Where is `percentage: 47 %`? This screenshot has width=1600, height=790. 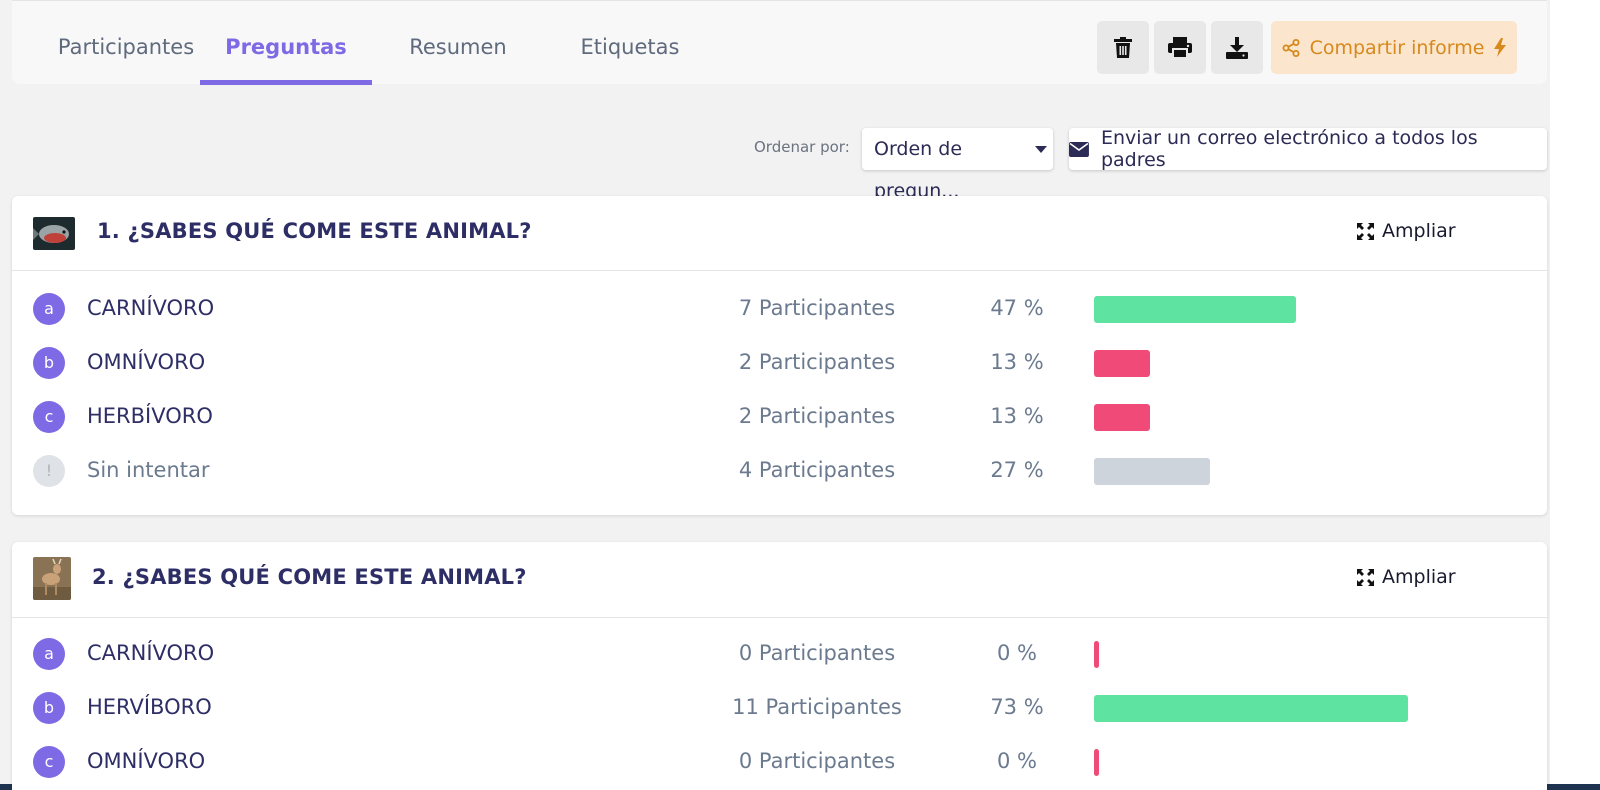 percentage: 47 % is located at coordinates (1017, 308).